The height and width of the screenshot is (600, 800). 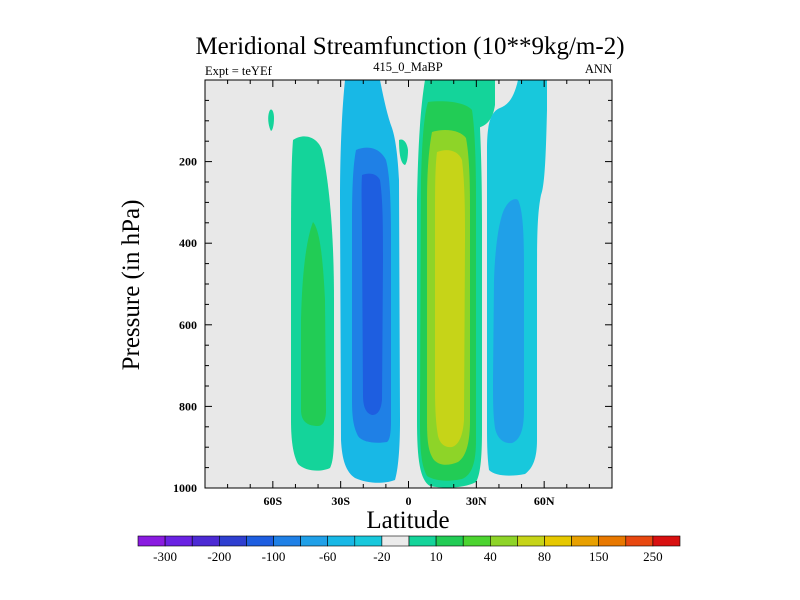 What do you see at coordinates (598, 69) in the screenshot?
I see `season-label: ANN` at bounding box center [598, 69].